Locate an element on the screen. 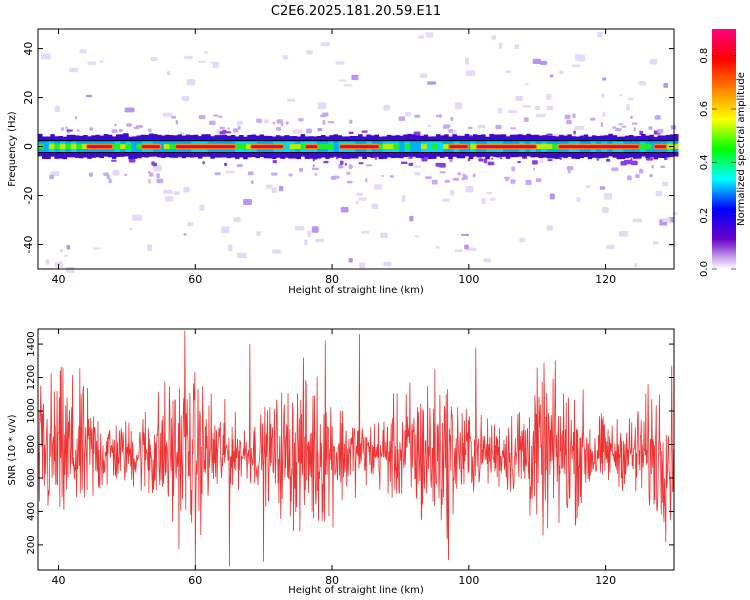 This screenshot has width=750, height=600. y-tick-label: 200 is located at coordinates (31, 544).